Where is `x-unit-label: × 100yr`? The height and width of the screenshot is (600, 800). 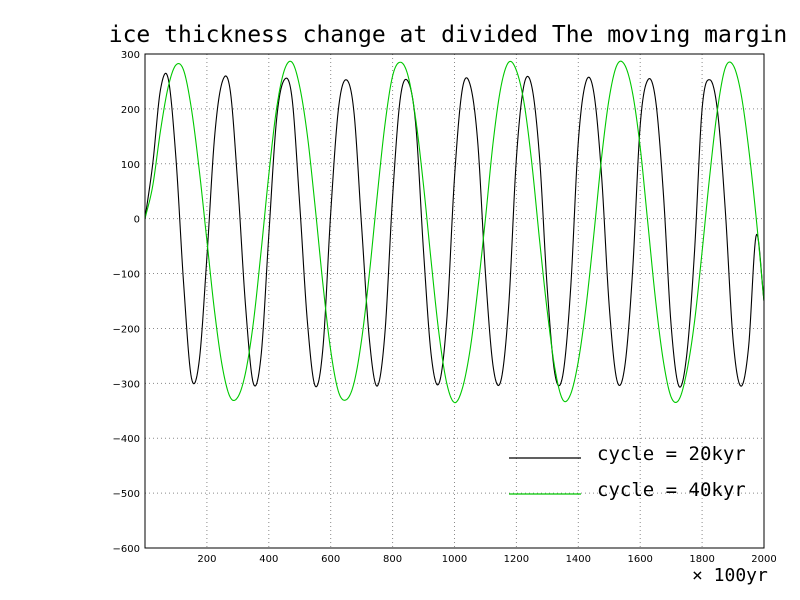
x-unit-label: × 100yr is located at coordinates (730, 575).